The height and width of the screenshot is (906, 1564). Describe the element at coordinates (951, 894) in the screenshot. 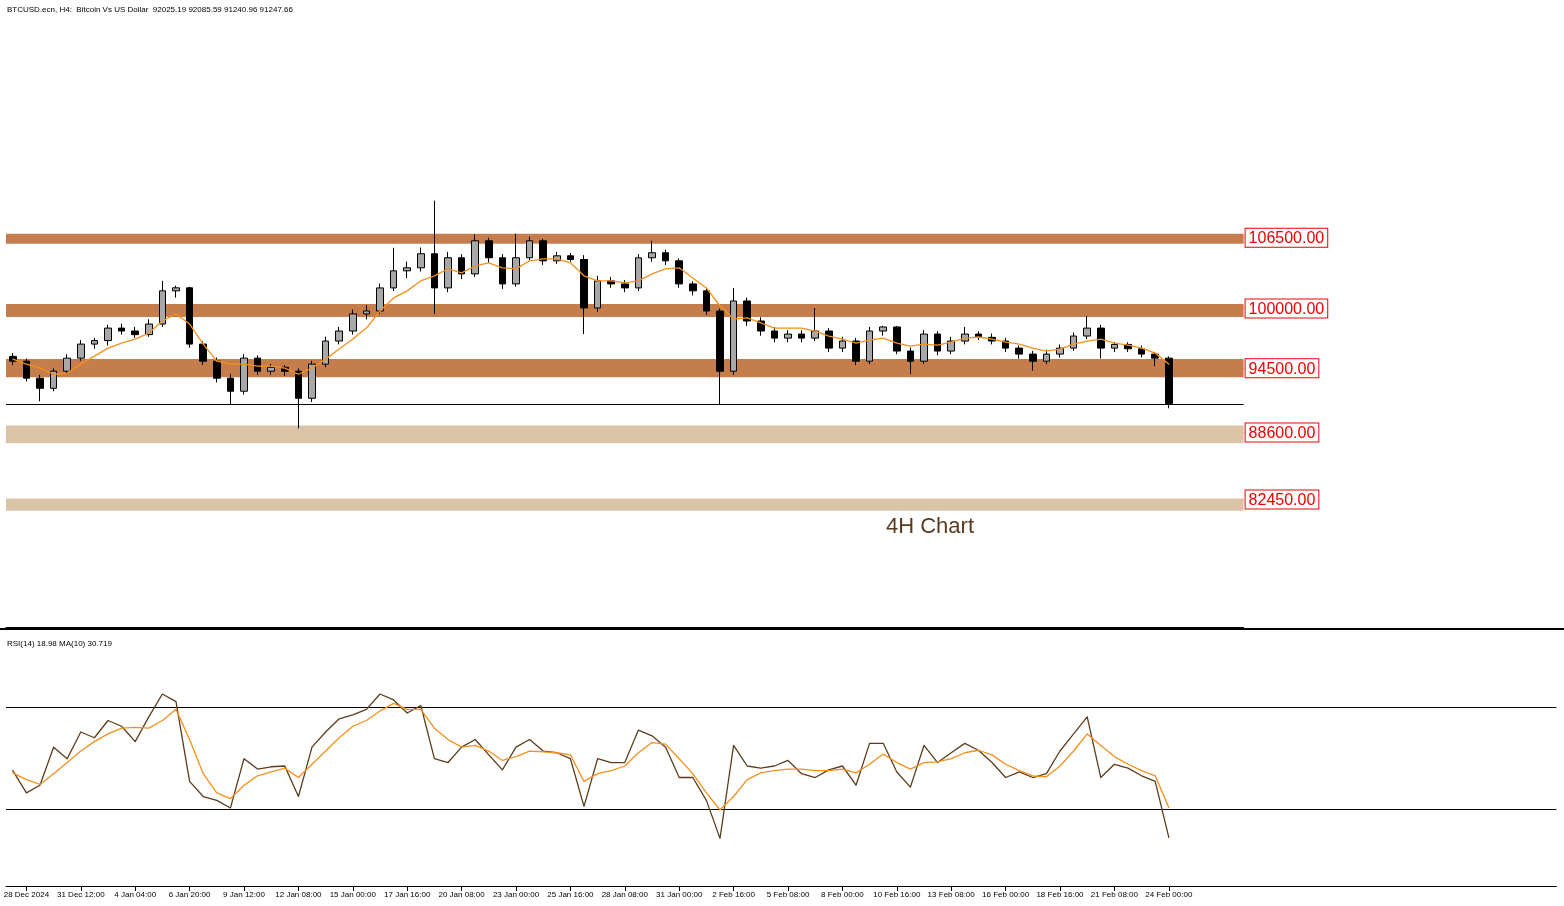

I see `x-tick-label: 13 Feb 08:00` at that location.